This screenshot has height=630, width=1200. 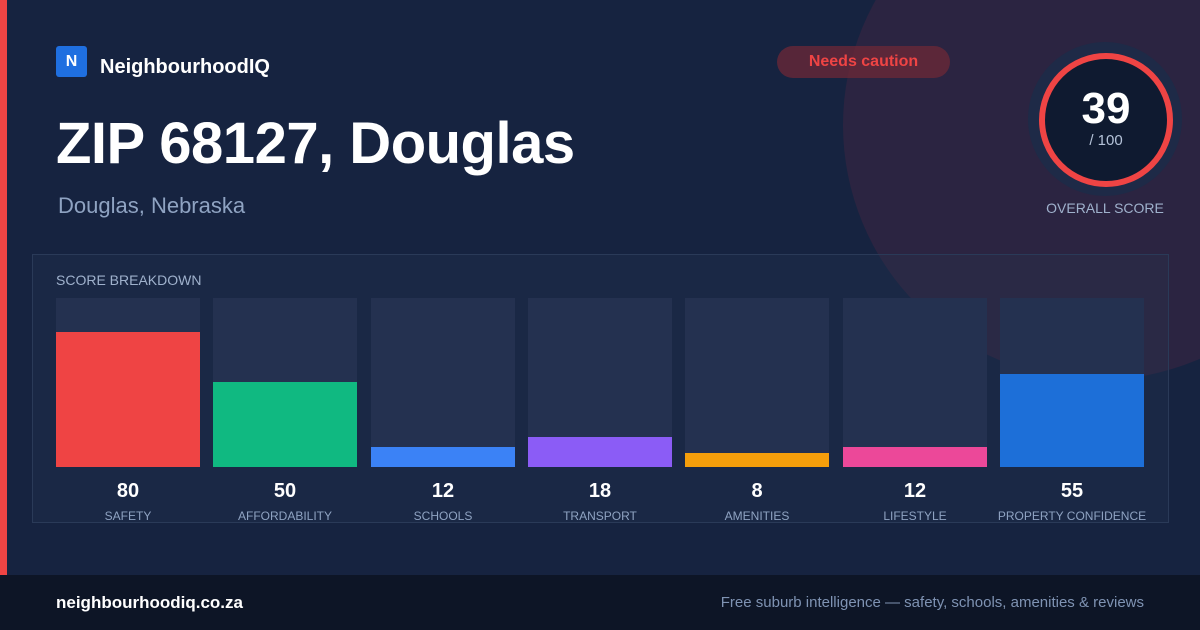 What do you see at coordinates (315, 143) in the screenshot?
I see `page-title: ZIP 68127, Douglas` at bounding box center [315, 143].